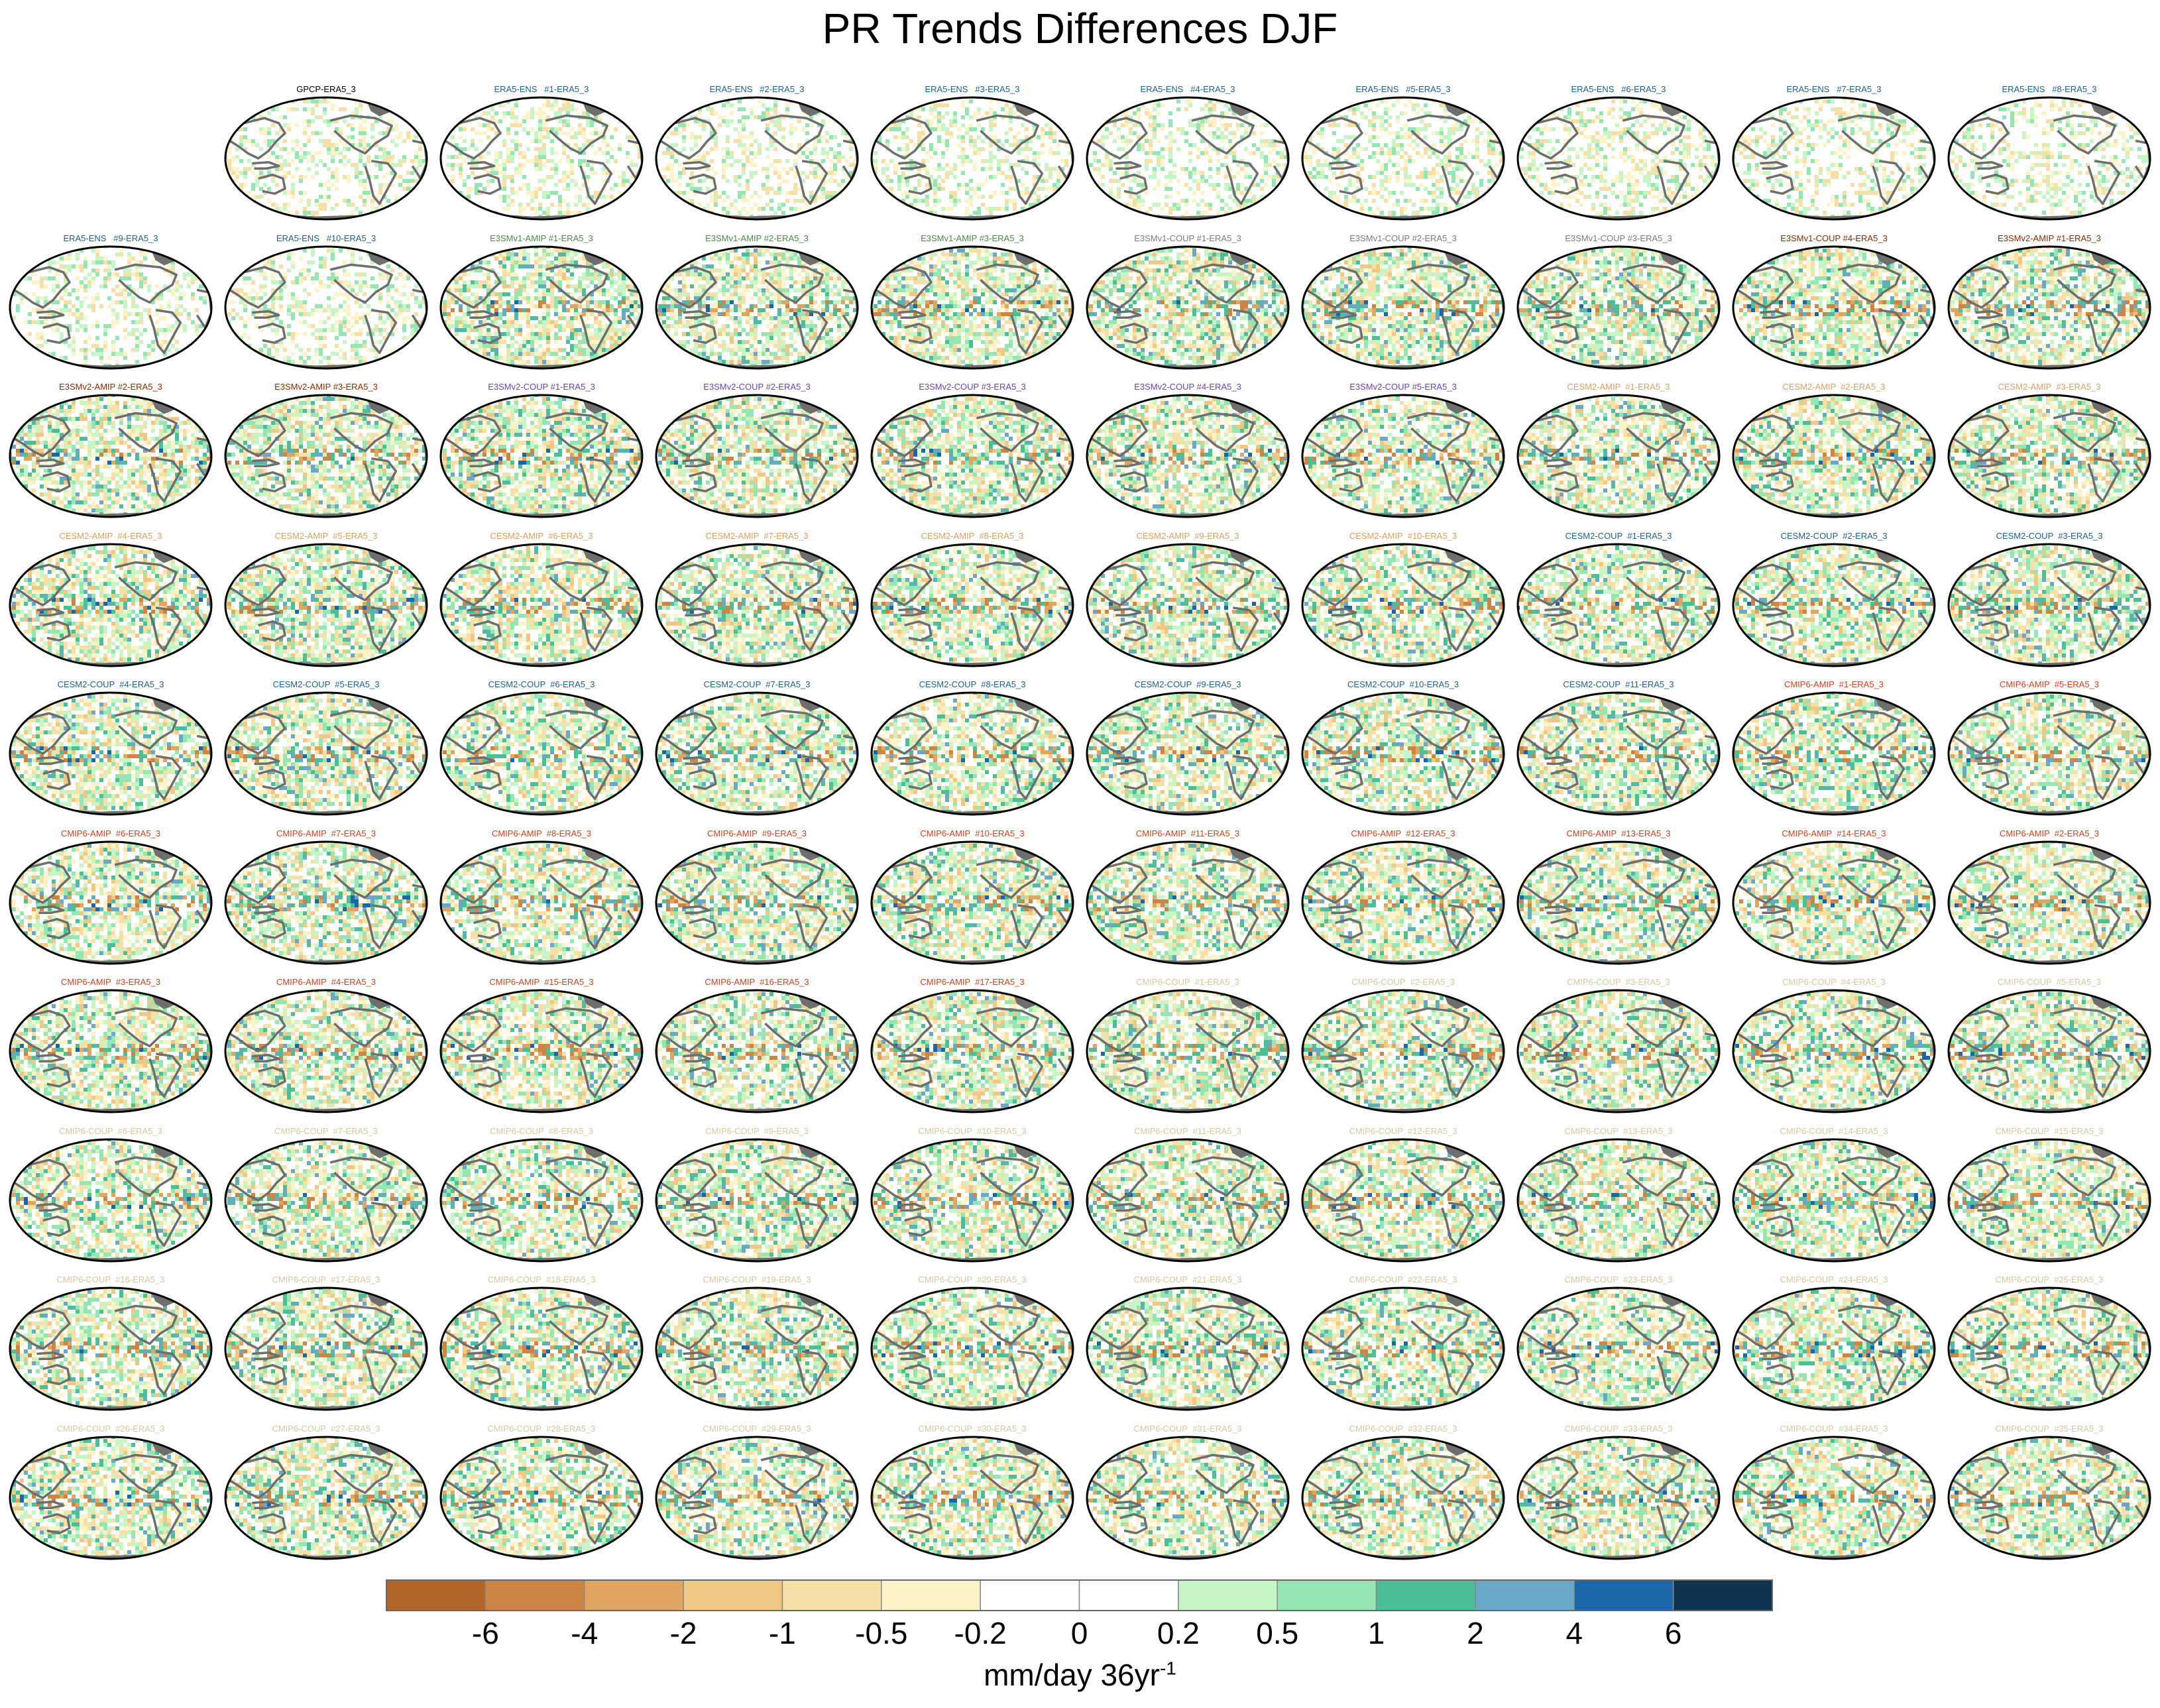 Image resolution: width=2160 pixels, height=1708 pixels. What do you see at coordinates (2049, 1348) in the screenshot?
I see `map-panel: CMIP6-COUP #25-ERA5_3` at bounding box center [2049, 1348].